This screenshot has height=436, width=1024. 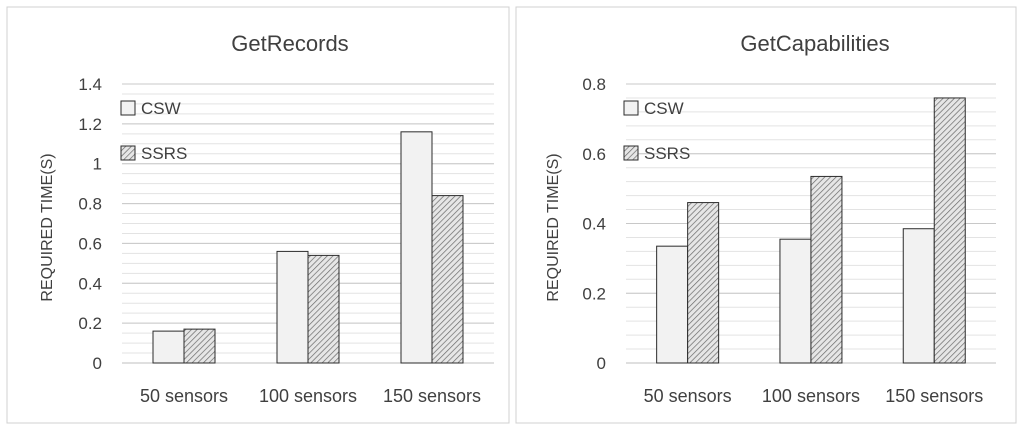 What do you see at coordinates (289, 43) in the screenshot?
I see `chart-title: GetRecords` at bounding box center [289, 43].